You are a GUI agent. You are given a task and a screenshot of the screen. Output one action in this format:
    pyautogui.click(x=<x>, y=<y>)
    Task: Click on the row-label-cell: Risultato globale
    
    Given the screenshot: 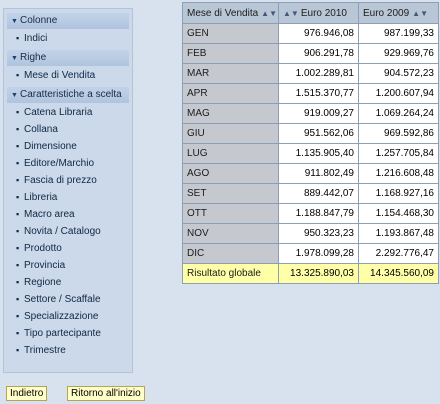 What is the action you would take?
    pyautogui.click(x=230, y=273)
    